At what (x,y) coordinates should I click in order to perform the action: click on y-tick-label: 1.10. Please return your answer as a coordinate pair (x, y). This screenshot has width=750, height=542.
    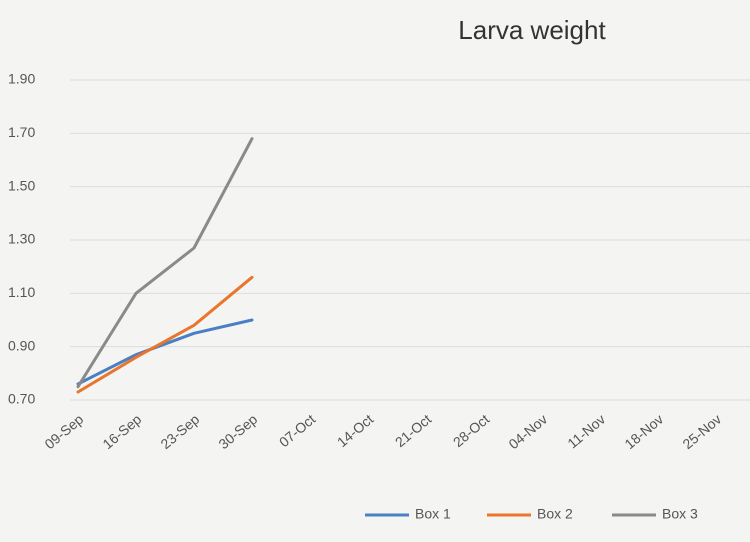
    Looking at the image, I should click on (21, 292).